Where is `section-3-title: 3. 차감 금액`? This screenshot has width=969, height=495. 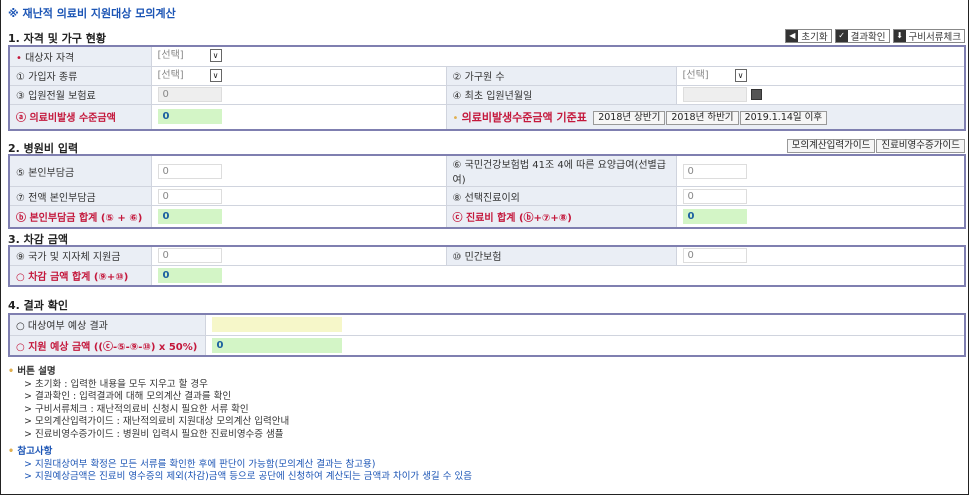 section-3-title: 3. 차감 금액 is located at coordinates (38, 239).